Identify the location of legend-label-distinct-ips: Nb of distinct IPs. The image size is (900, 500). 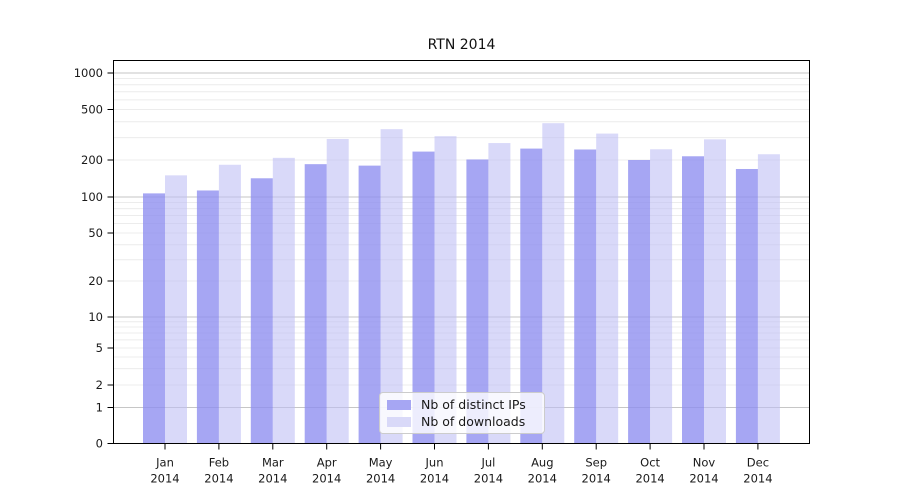
(473, 404).